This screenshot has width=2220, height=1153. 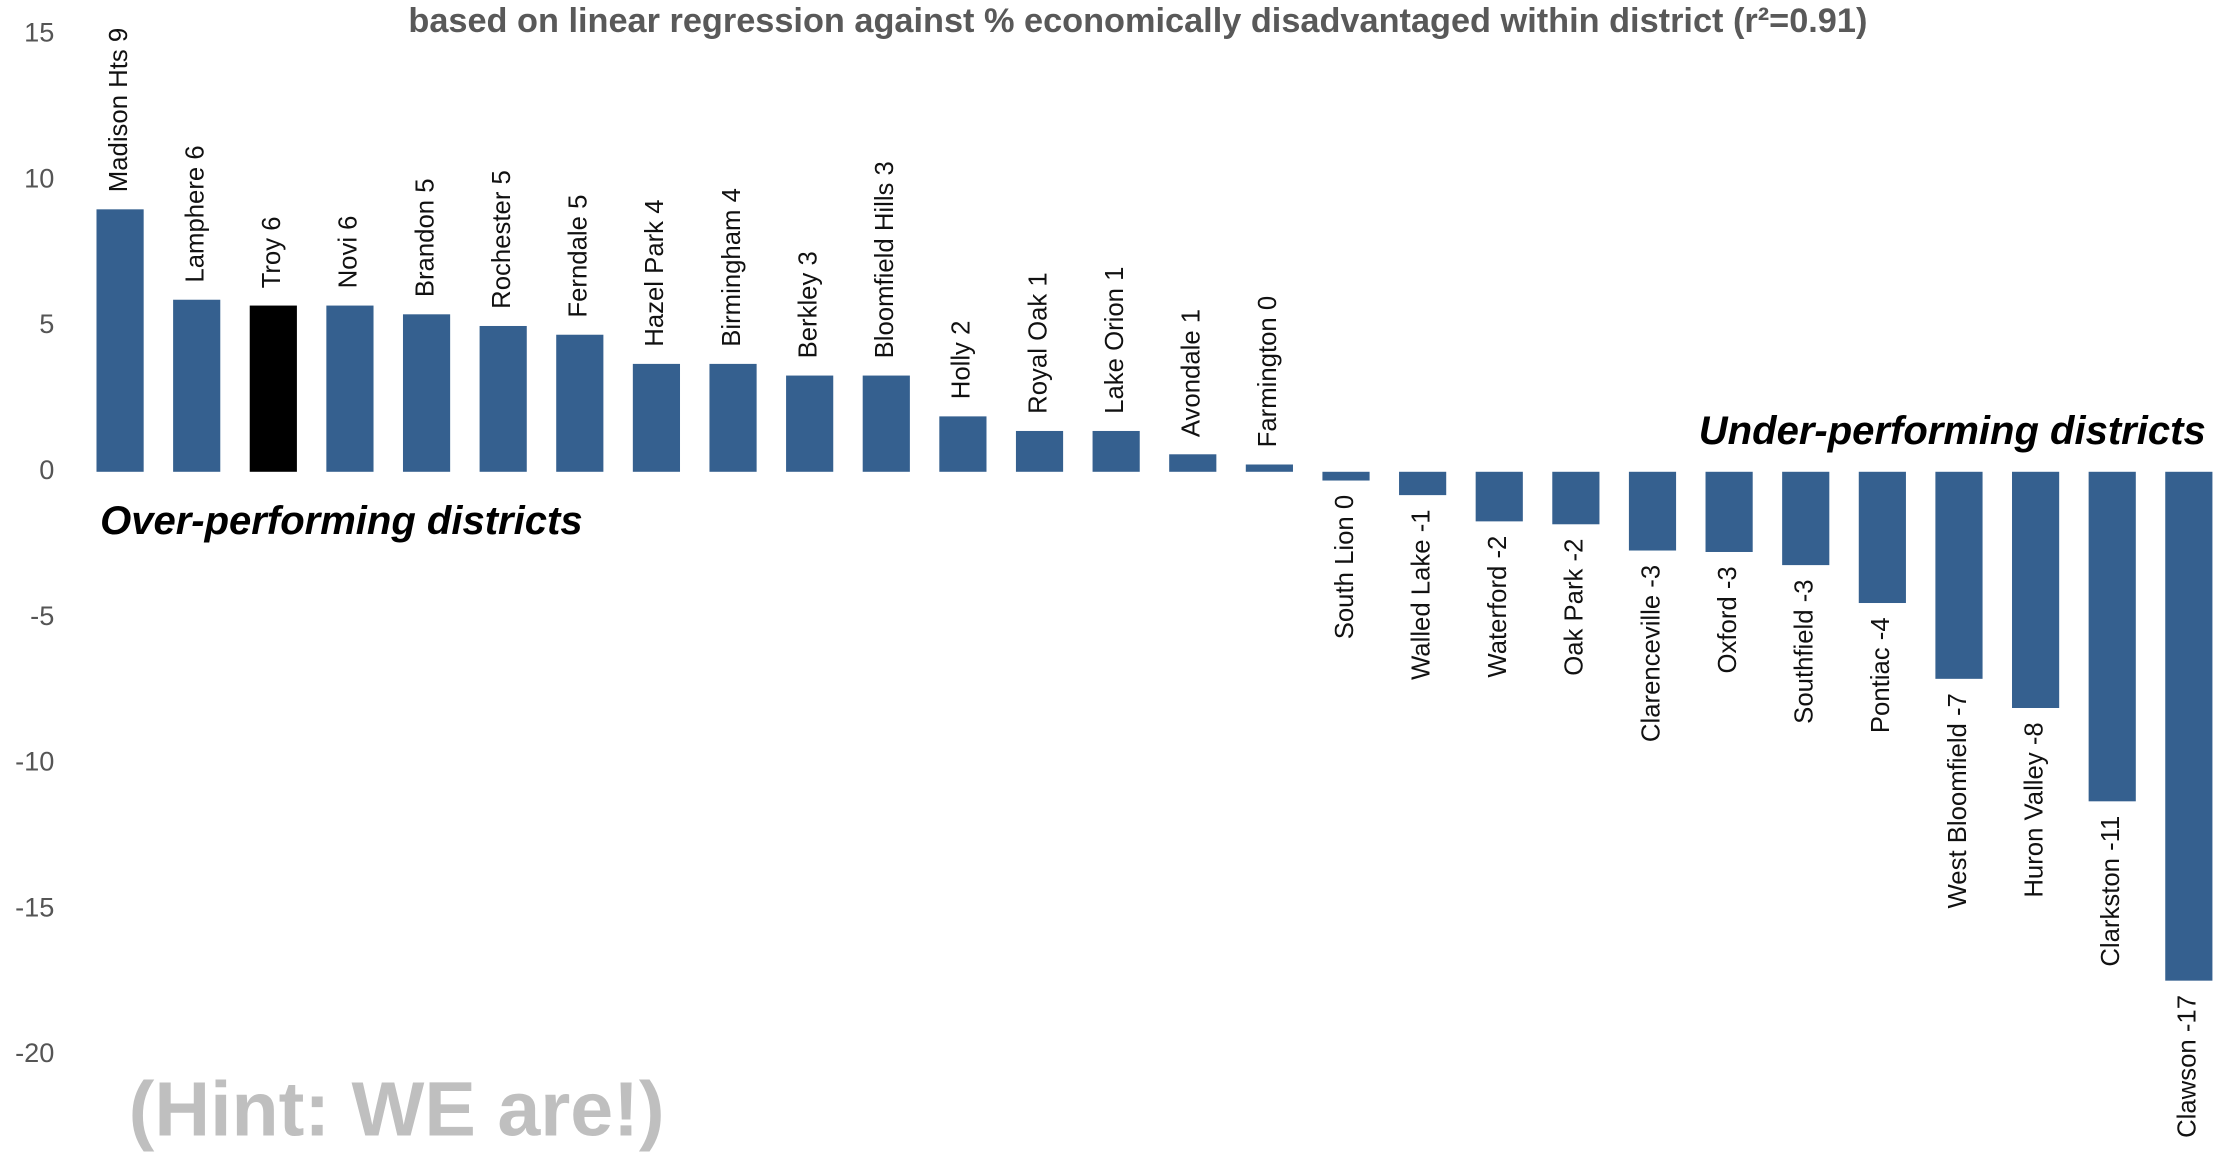 I want to click on x-tick-label: West Bloomfield -7, so click(x=1958, y=800).